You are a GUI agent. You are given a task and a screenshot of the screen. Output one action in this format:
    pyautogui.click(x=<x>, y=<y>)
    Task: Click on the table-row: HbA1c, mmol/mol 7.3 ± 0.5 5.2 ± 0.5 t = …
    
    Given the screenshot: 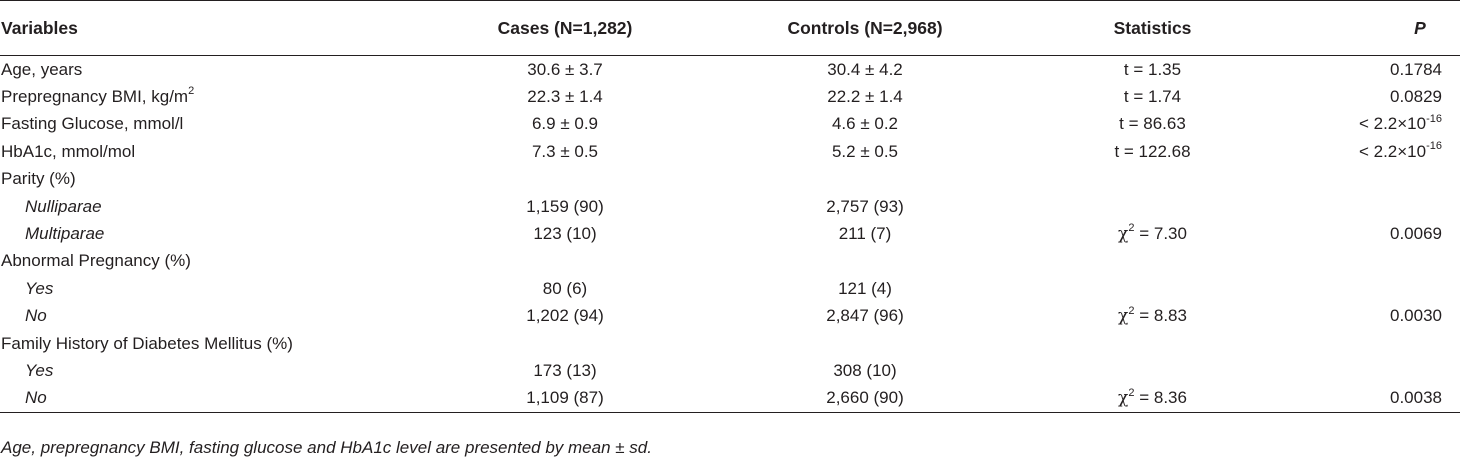 What is the action you would take?
    pyautogui.click(x=730, y=151)
    